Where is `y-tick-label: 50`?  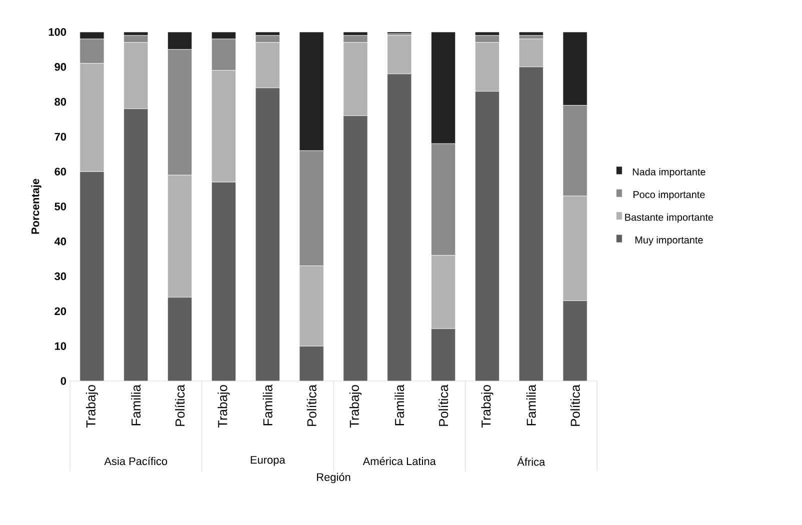 y-tick-label: 50 is located at coordinates (60, 206).